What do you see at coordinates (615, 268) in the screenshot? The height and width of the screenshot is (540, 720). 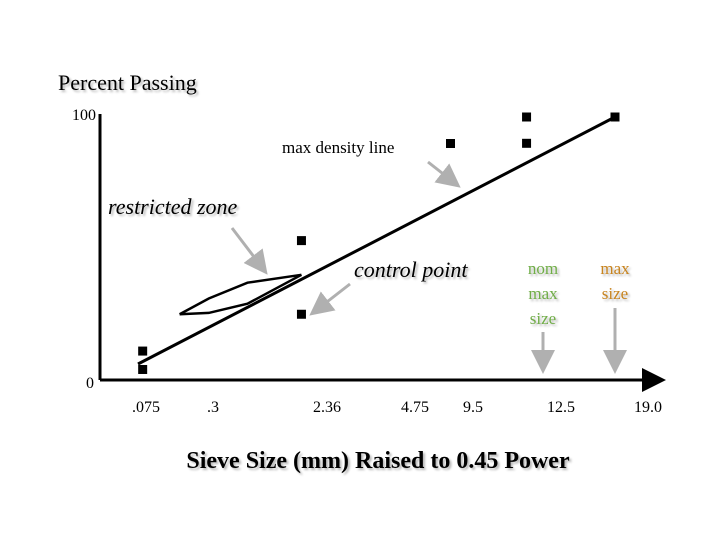 I see `max-size-line: max` at bounding box center [615, 268].